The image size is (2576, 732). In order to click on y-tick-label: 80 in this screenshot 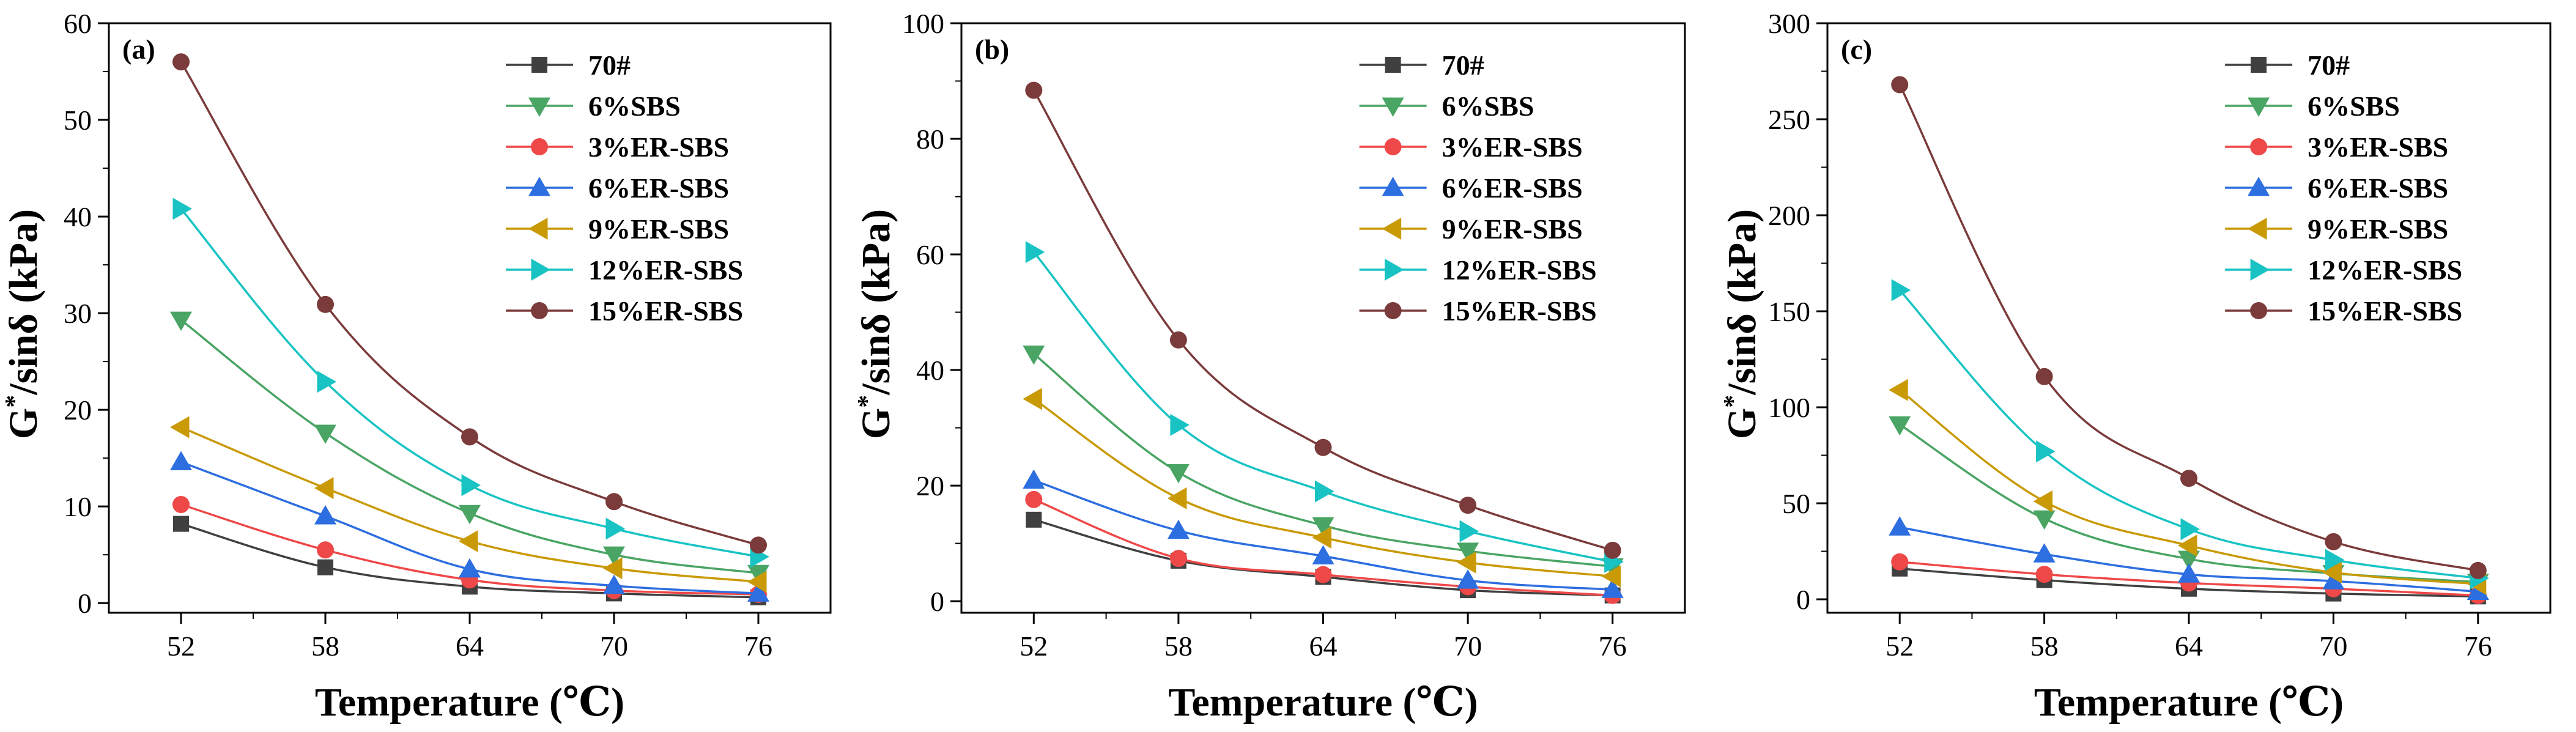, I will do `click(930, 139)`.